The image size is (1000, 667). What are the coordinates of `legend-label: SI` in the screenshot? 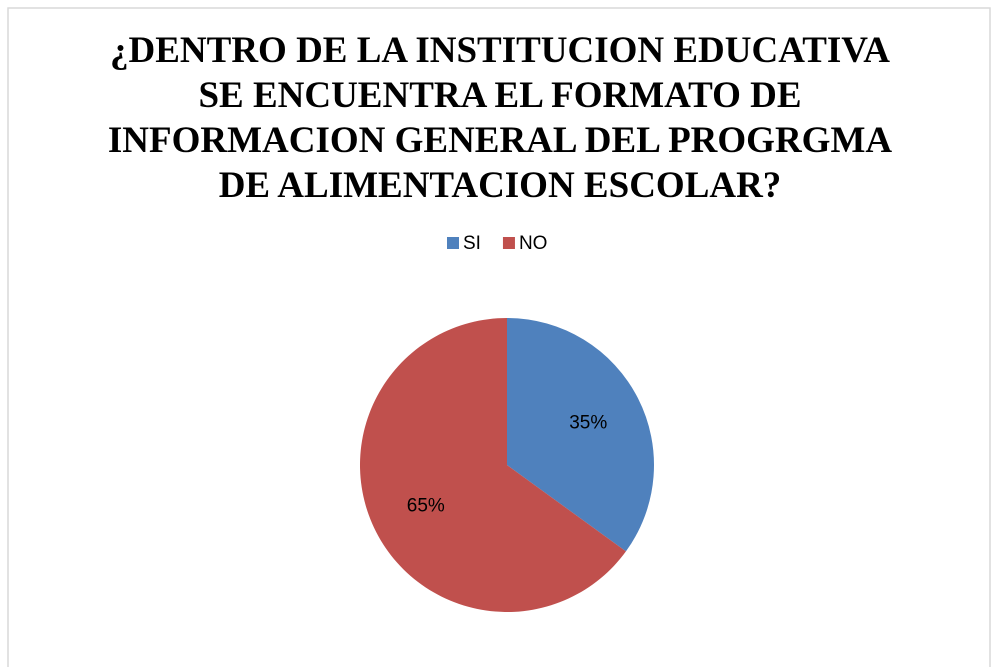 It's located at (472, 243).